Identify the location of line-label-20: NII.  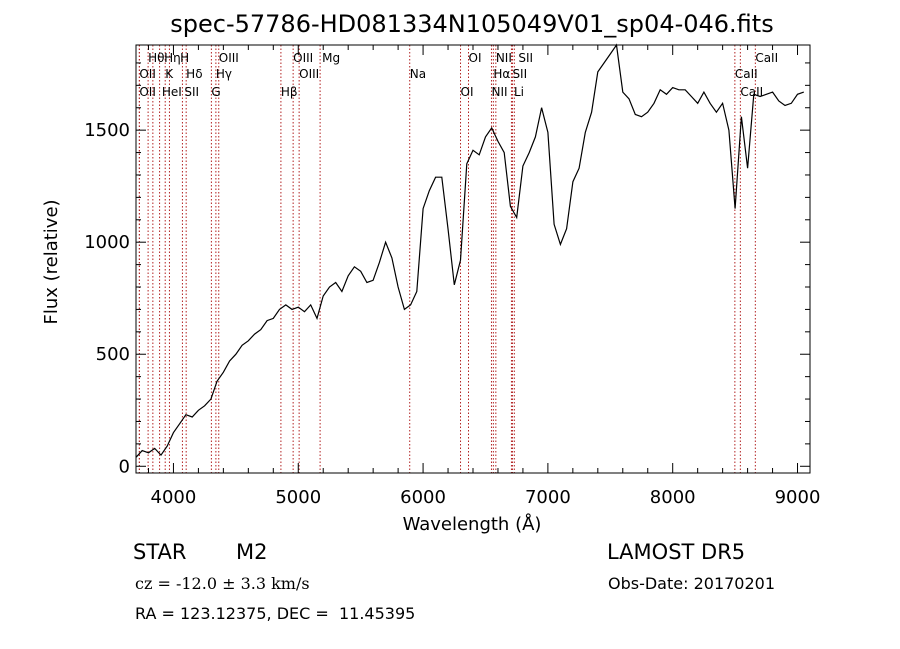
(499, 92).